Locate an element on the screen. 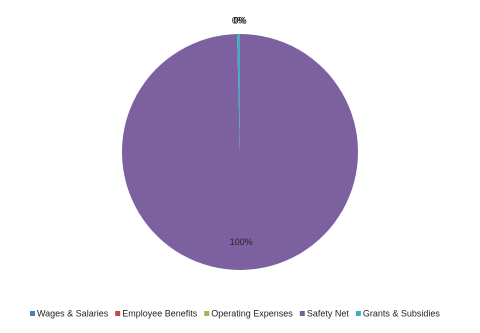  legend-label: Wages & Salaries is located at coordinates (73, 313).